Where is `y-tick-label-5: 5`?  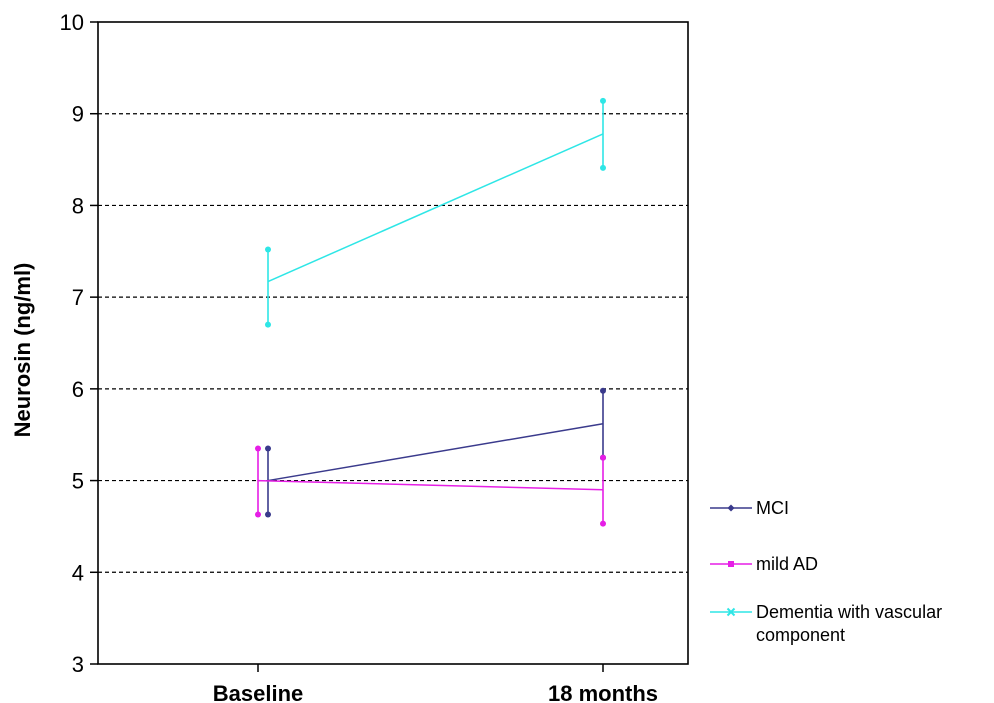
y-tick-label-5: 5 is located at coordinates (78, 481).